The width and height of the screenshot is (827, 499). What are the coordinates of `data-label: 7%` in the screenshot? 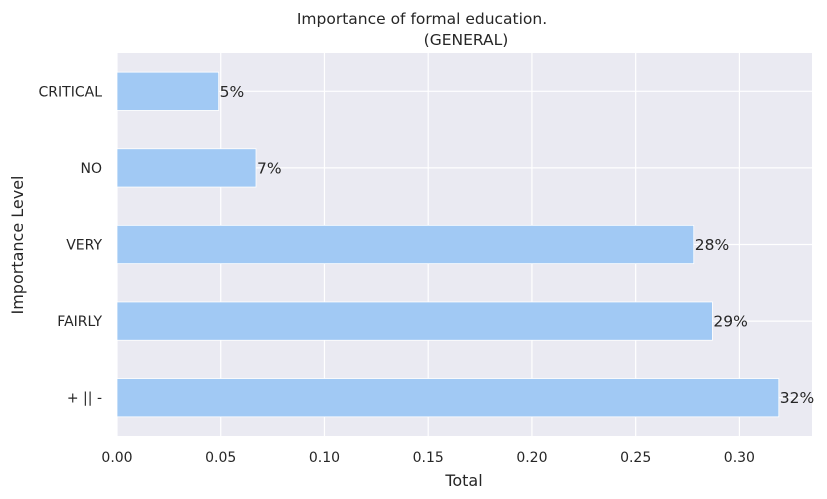 It's located at (269, 168).